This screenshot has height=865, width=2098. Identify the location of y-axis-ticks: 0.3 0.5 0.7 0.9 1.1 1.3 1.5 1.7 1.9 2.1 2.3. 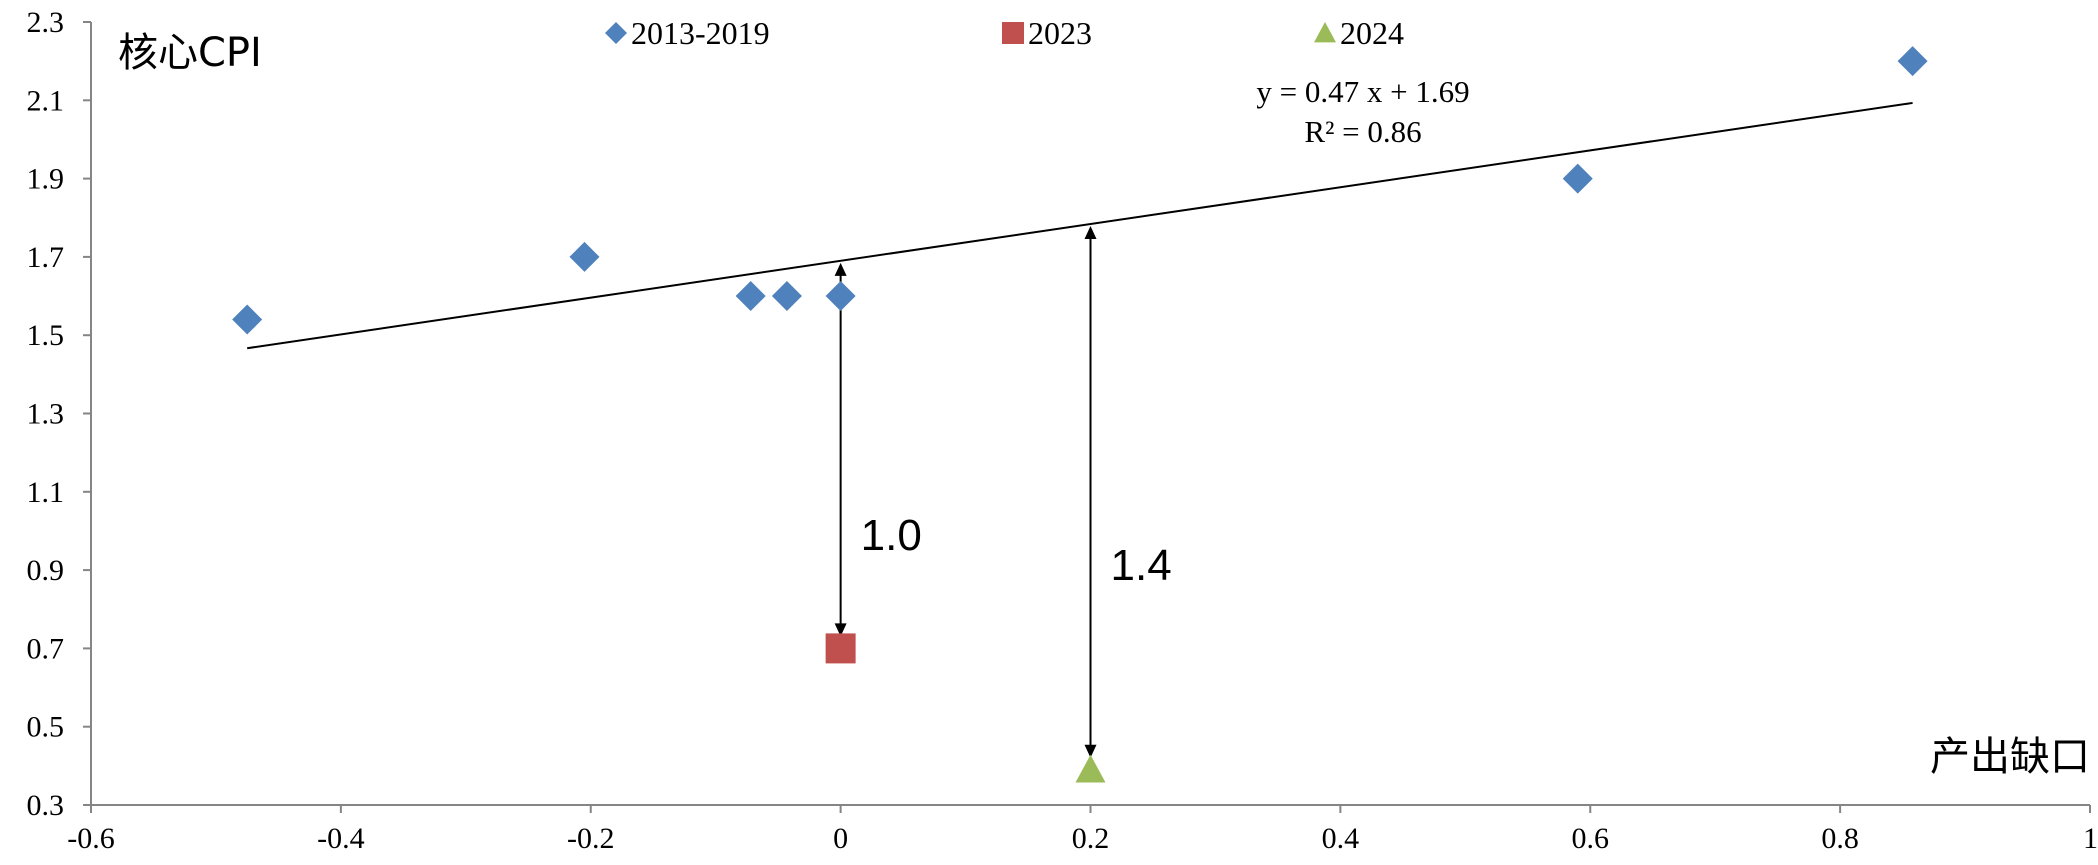
(59, 414).